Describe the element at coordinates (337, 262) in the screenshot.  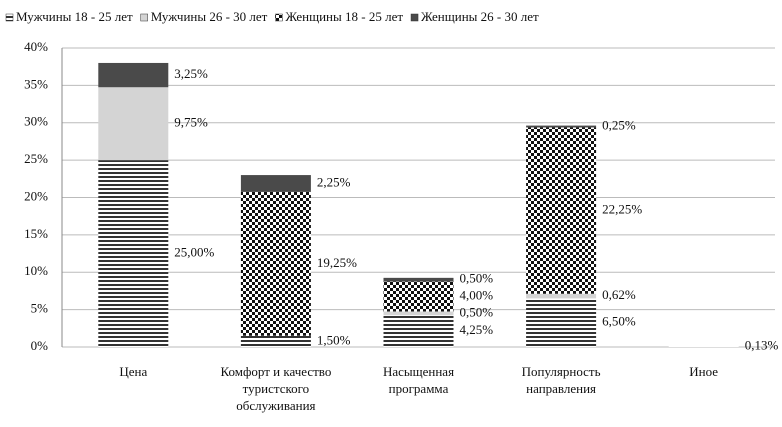
I see `value-label: 19,25%` at that location.